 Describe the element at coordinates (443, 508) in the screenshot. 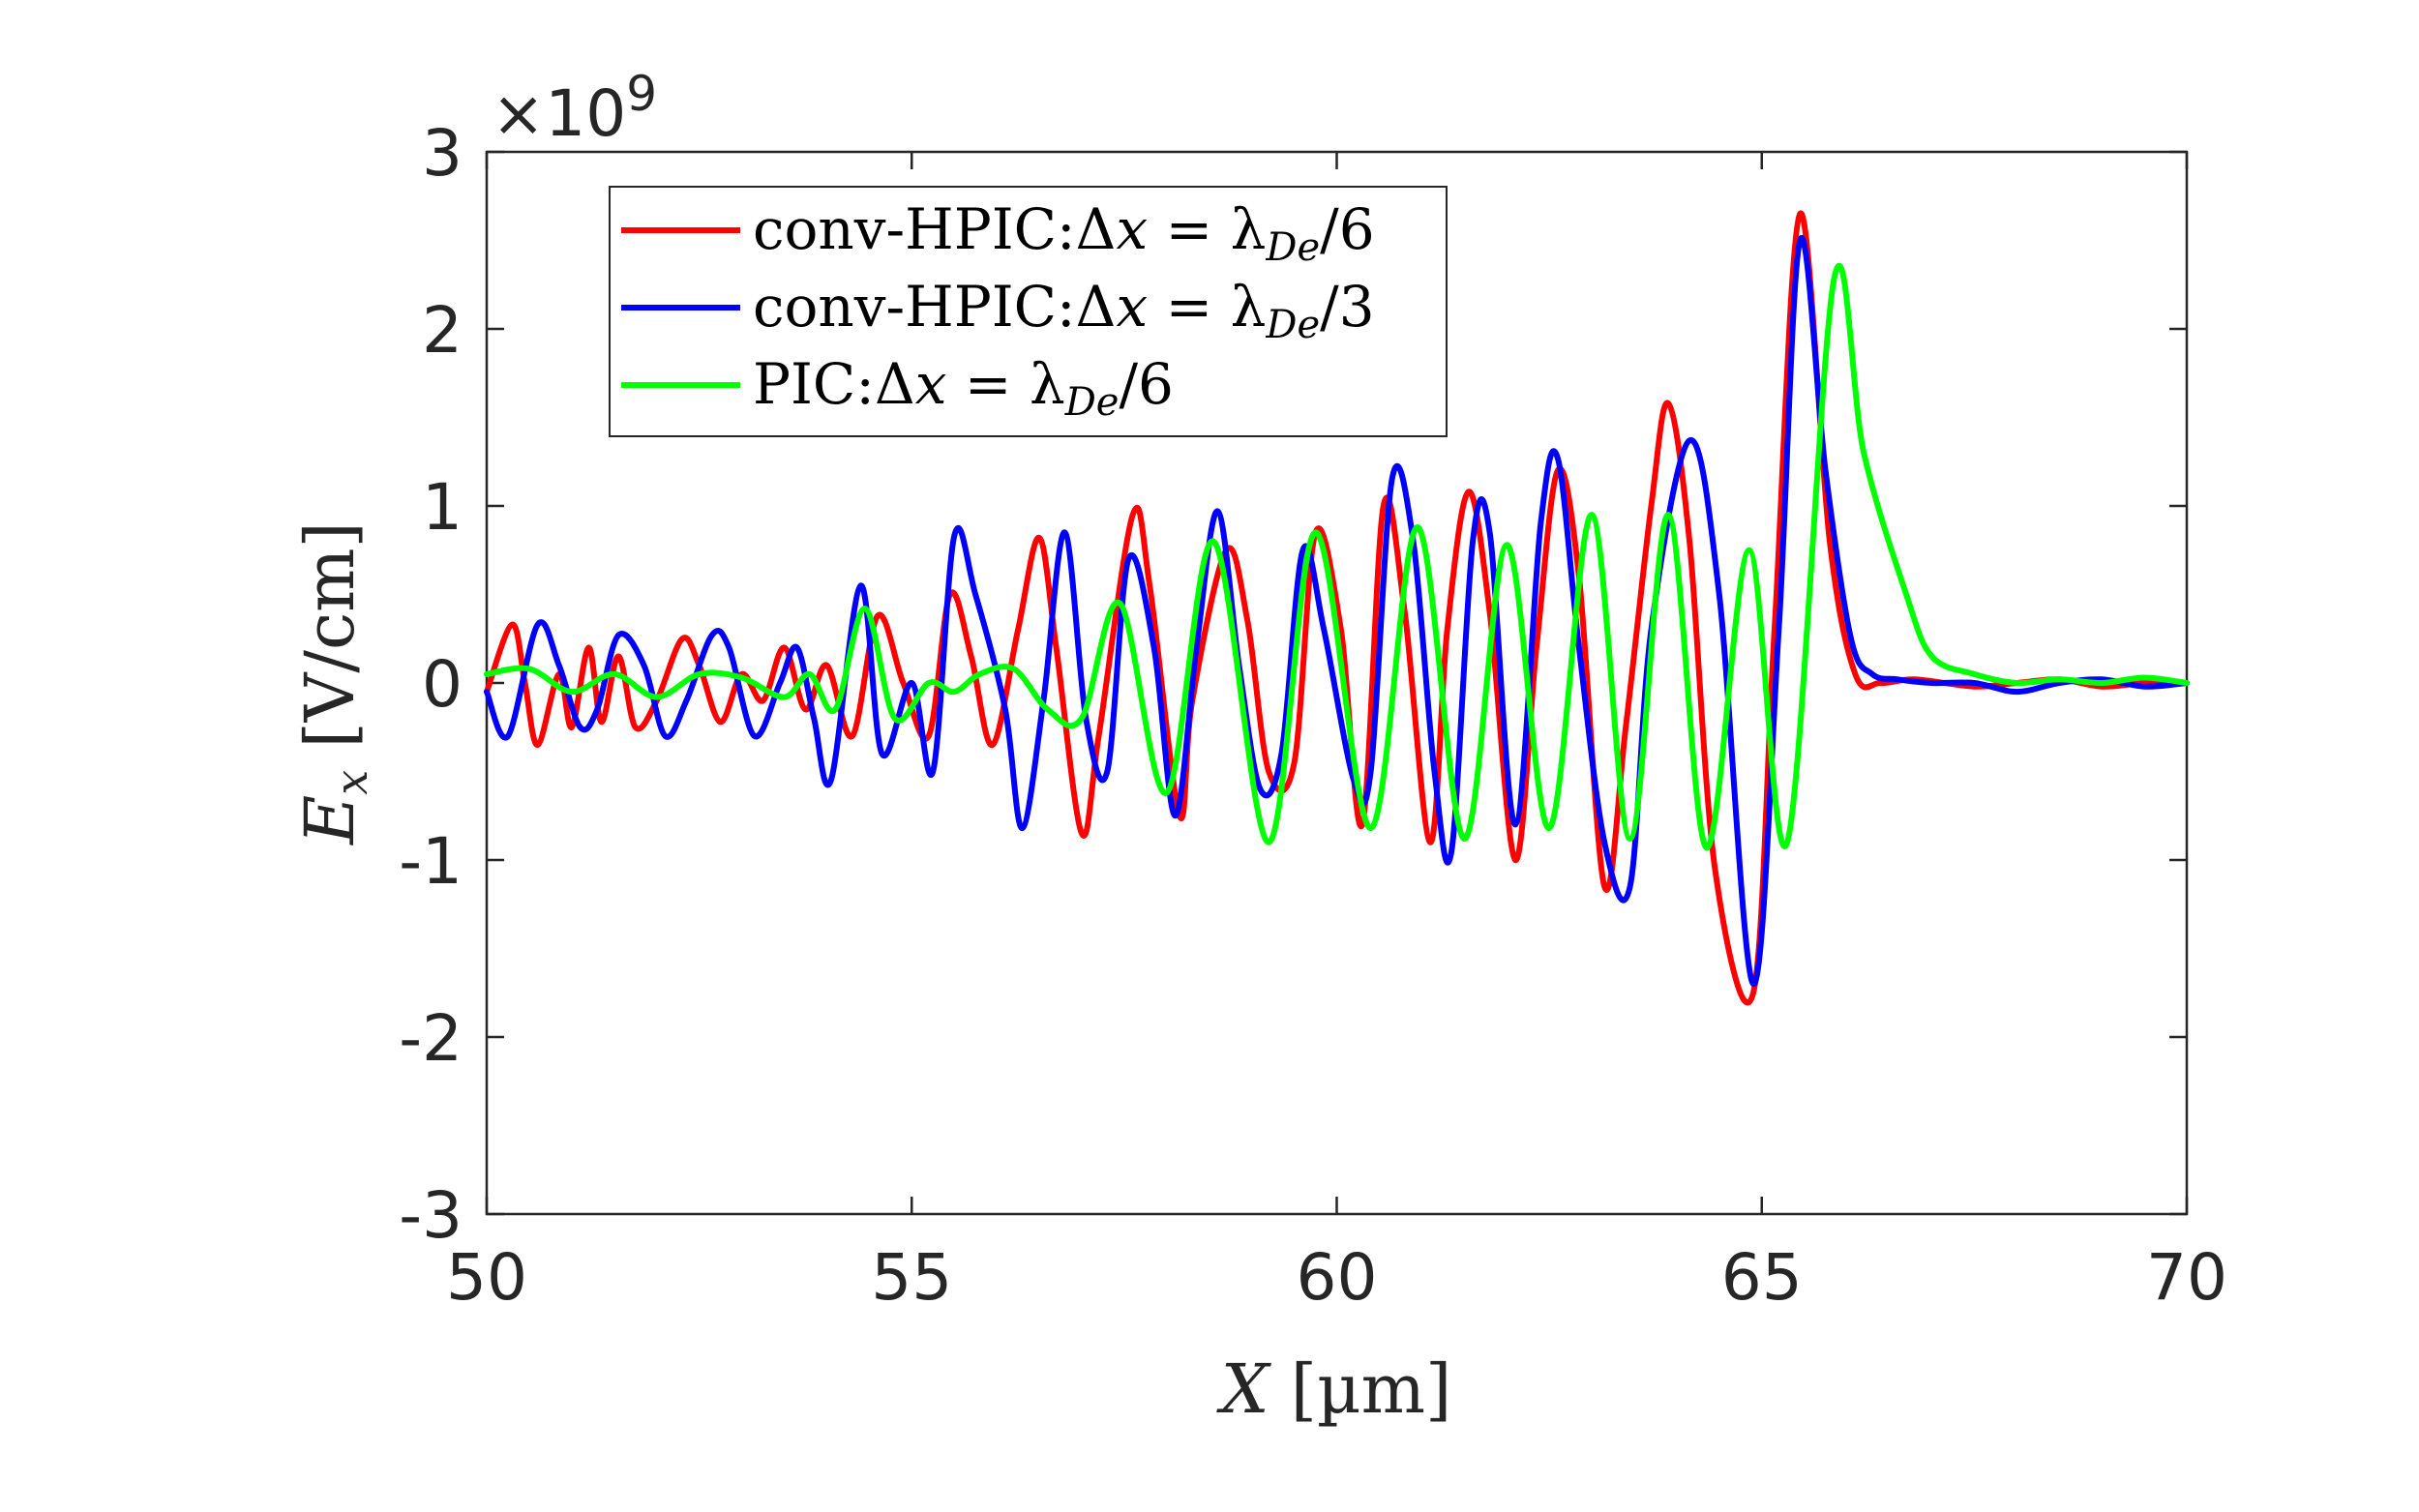

I see `y-tick-label: 1` at that location.